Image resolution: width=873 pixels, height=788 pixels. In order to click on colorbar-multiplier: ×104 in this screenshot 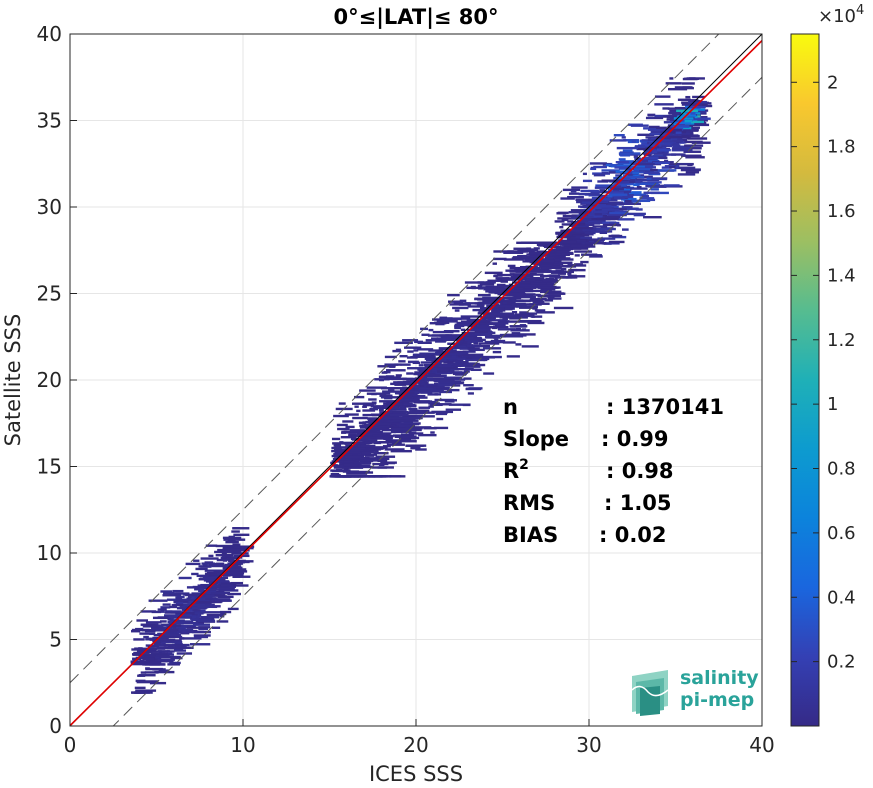, I will do `click(841, 15)`.